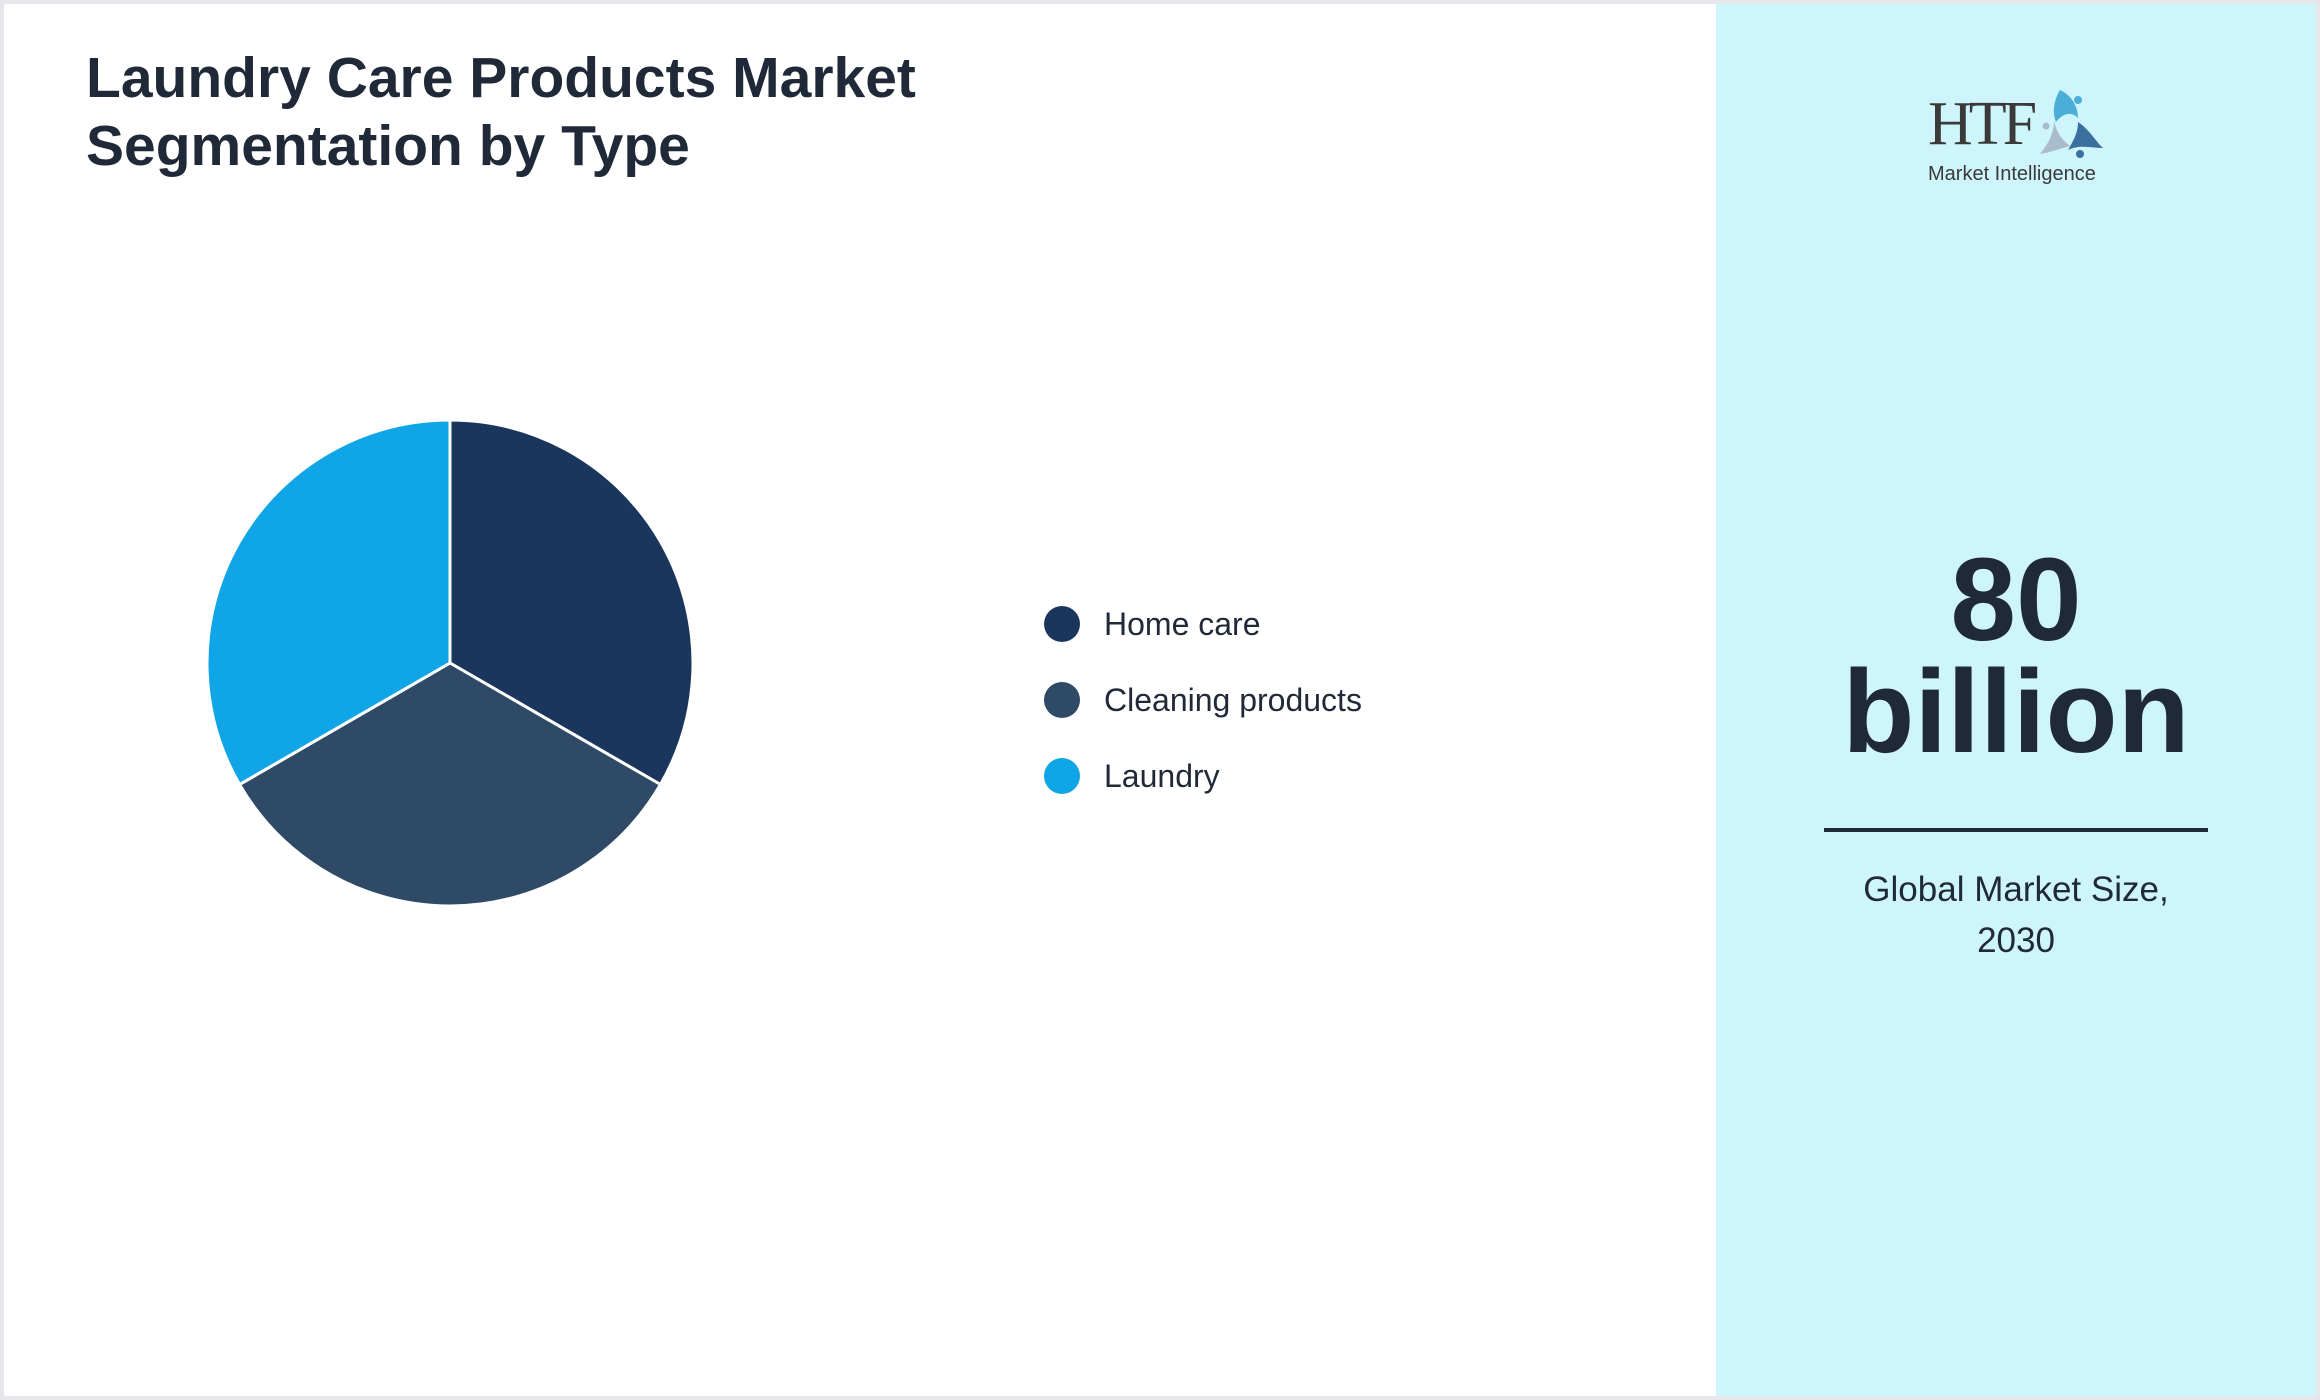 This screenshot has height=1400, width=2320. I want to click on market-size-caption: Global Market Size, 2030, so click(2016, 915).